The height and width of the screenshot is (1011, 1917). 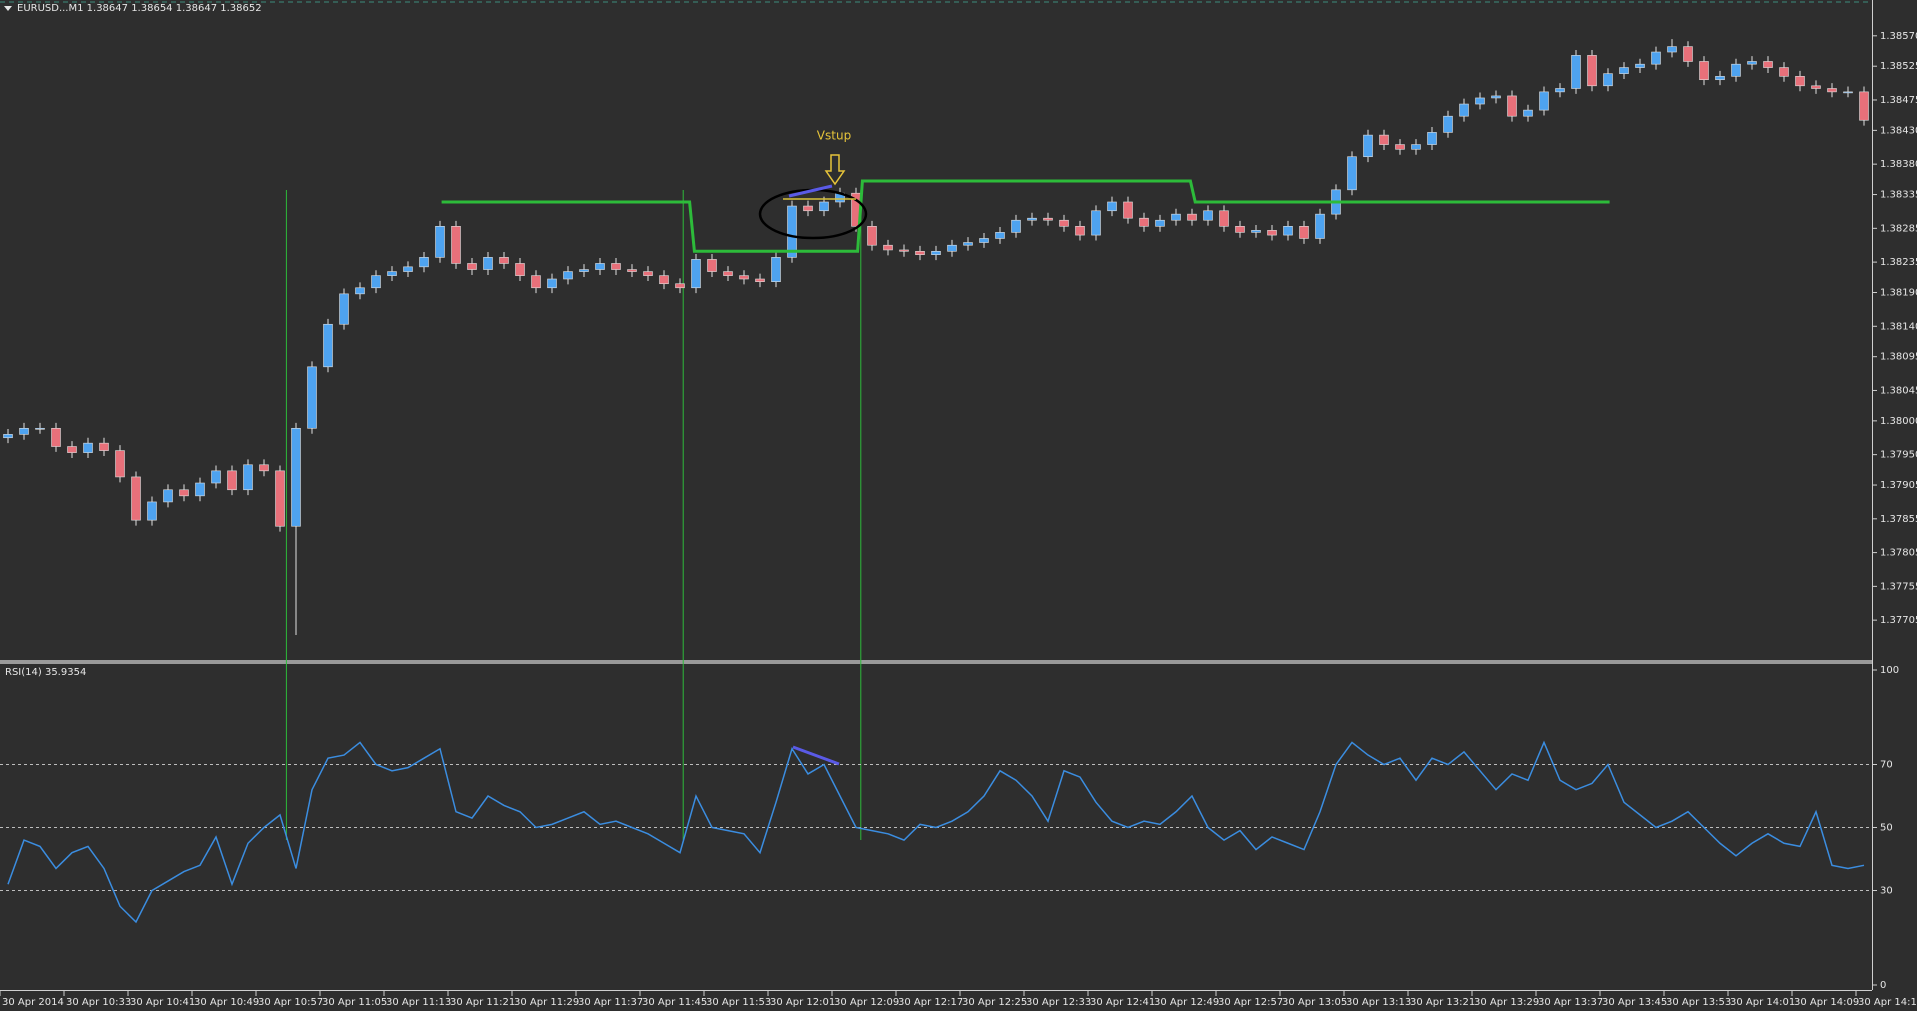 I want to click on y-tick-label: 30, so click(x=1886, y=891).